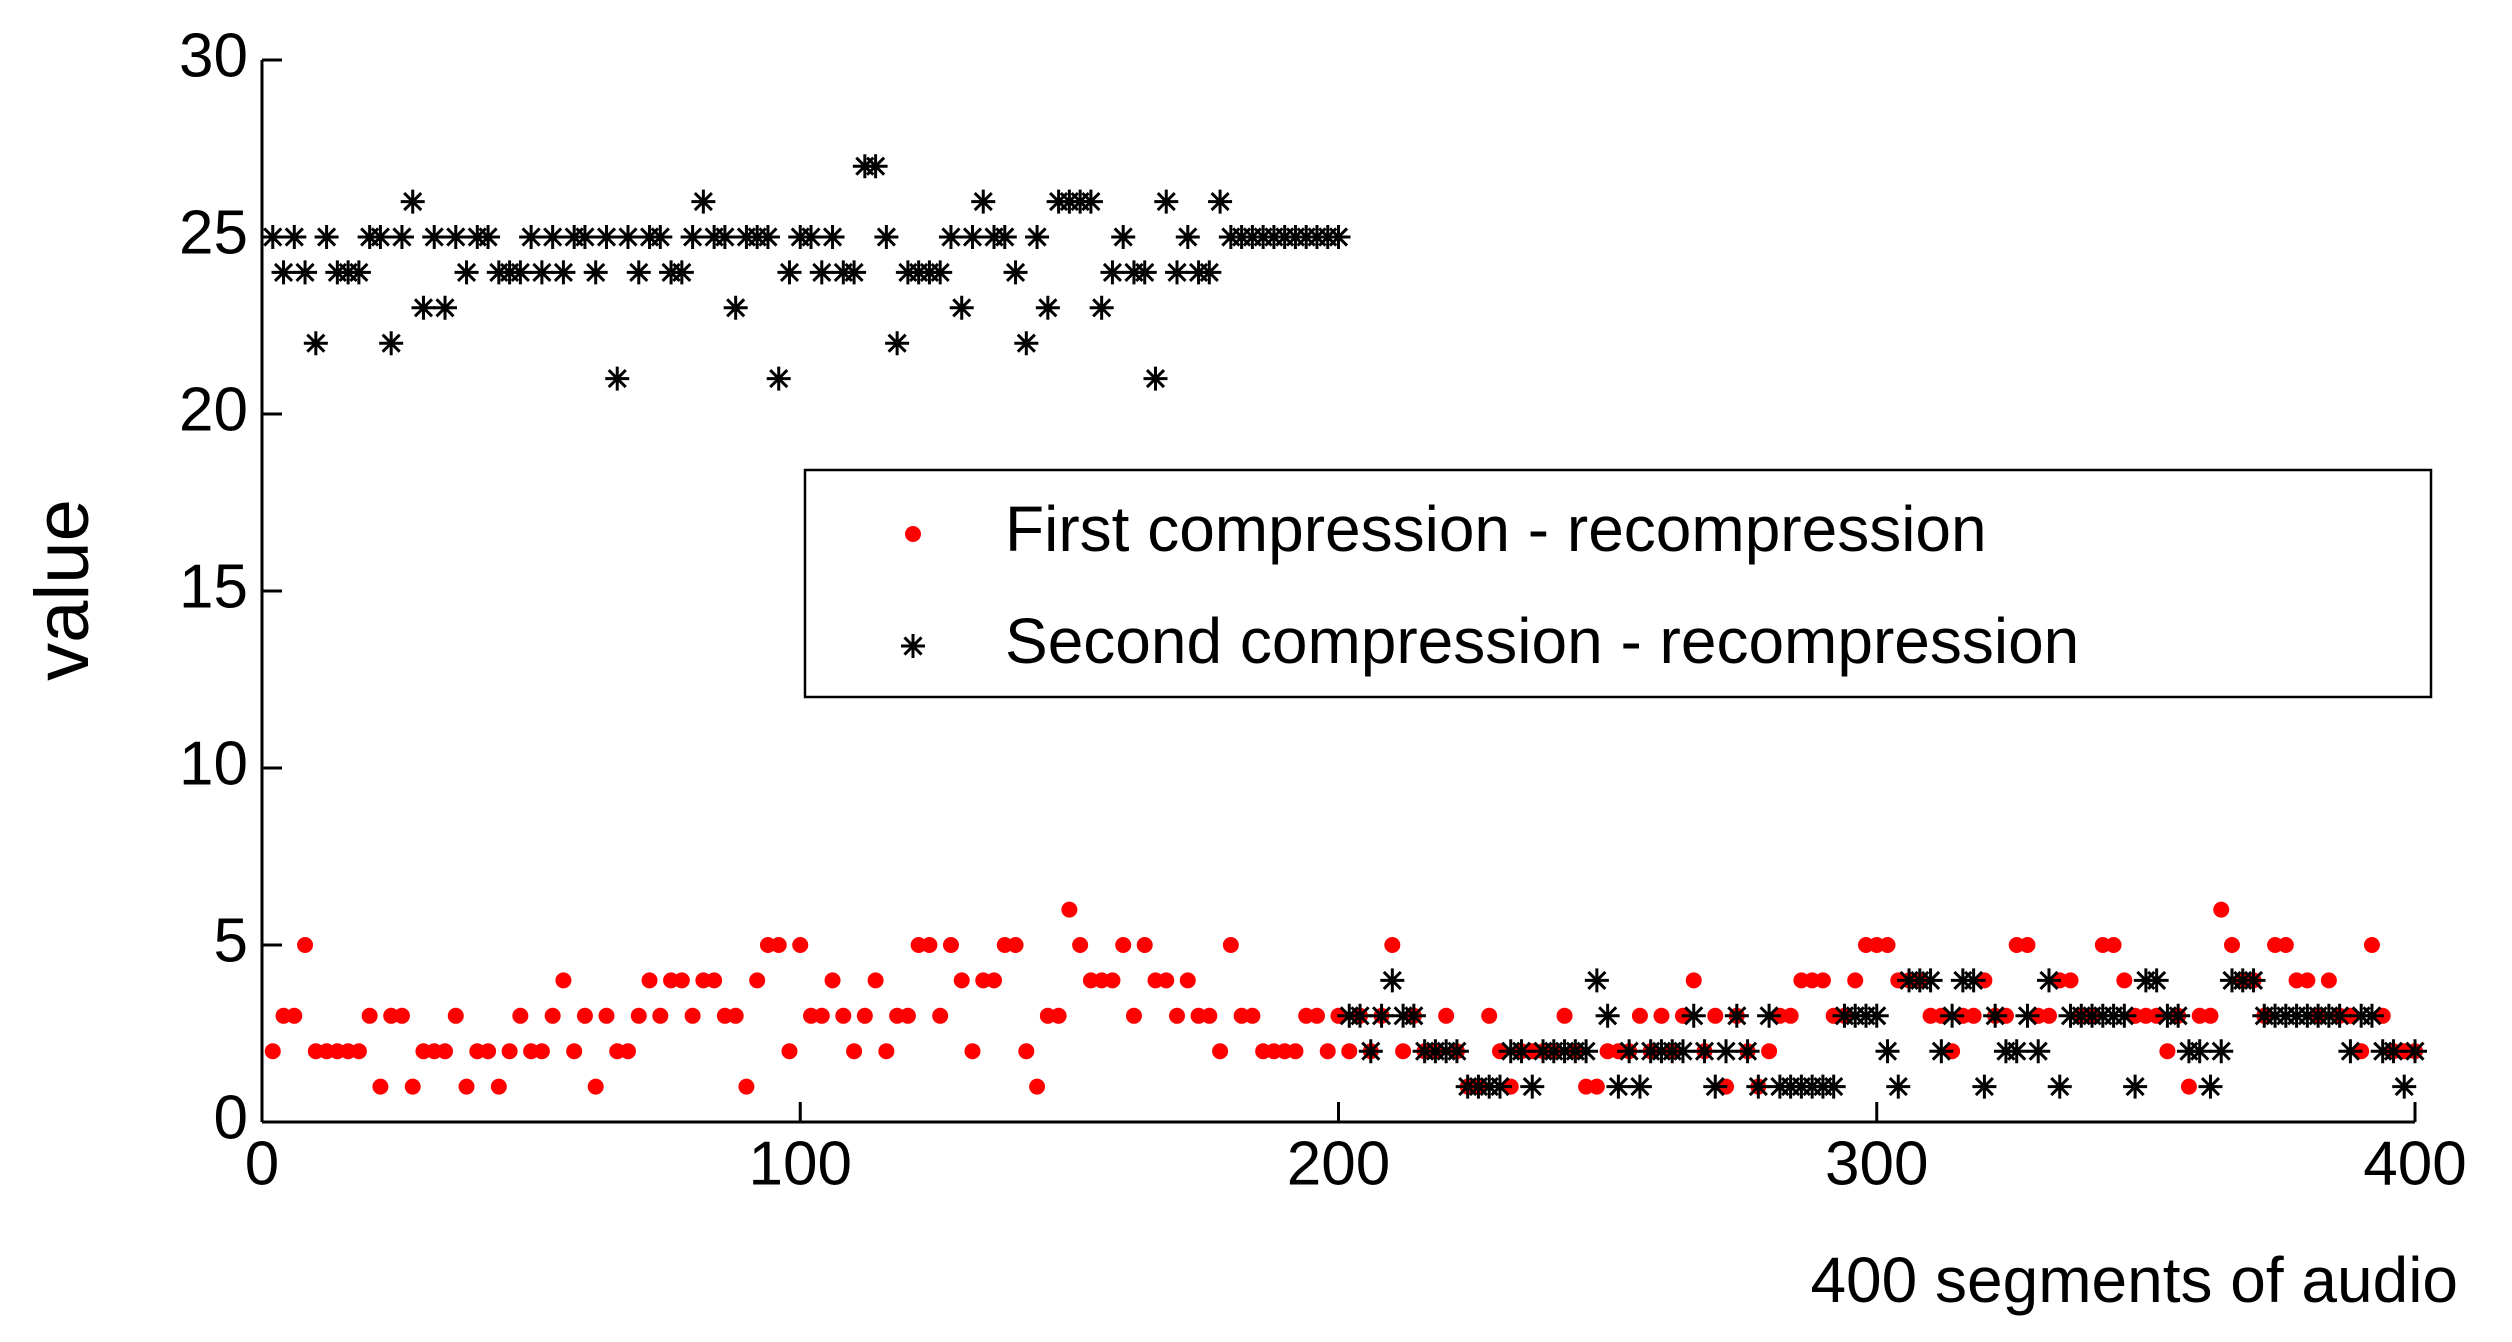 The image size is (2512, 1342). Describe the element at coordinates (62, 590) in the screenshot. I see `y-axis-label: value` at that location.